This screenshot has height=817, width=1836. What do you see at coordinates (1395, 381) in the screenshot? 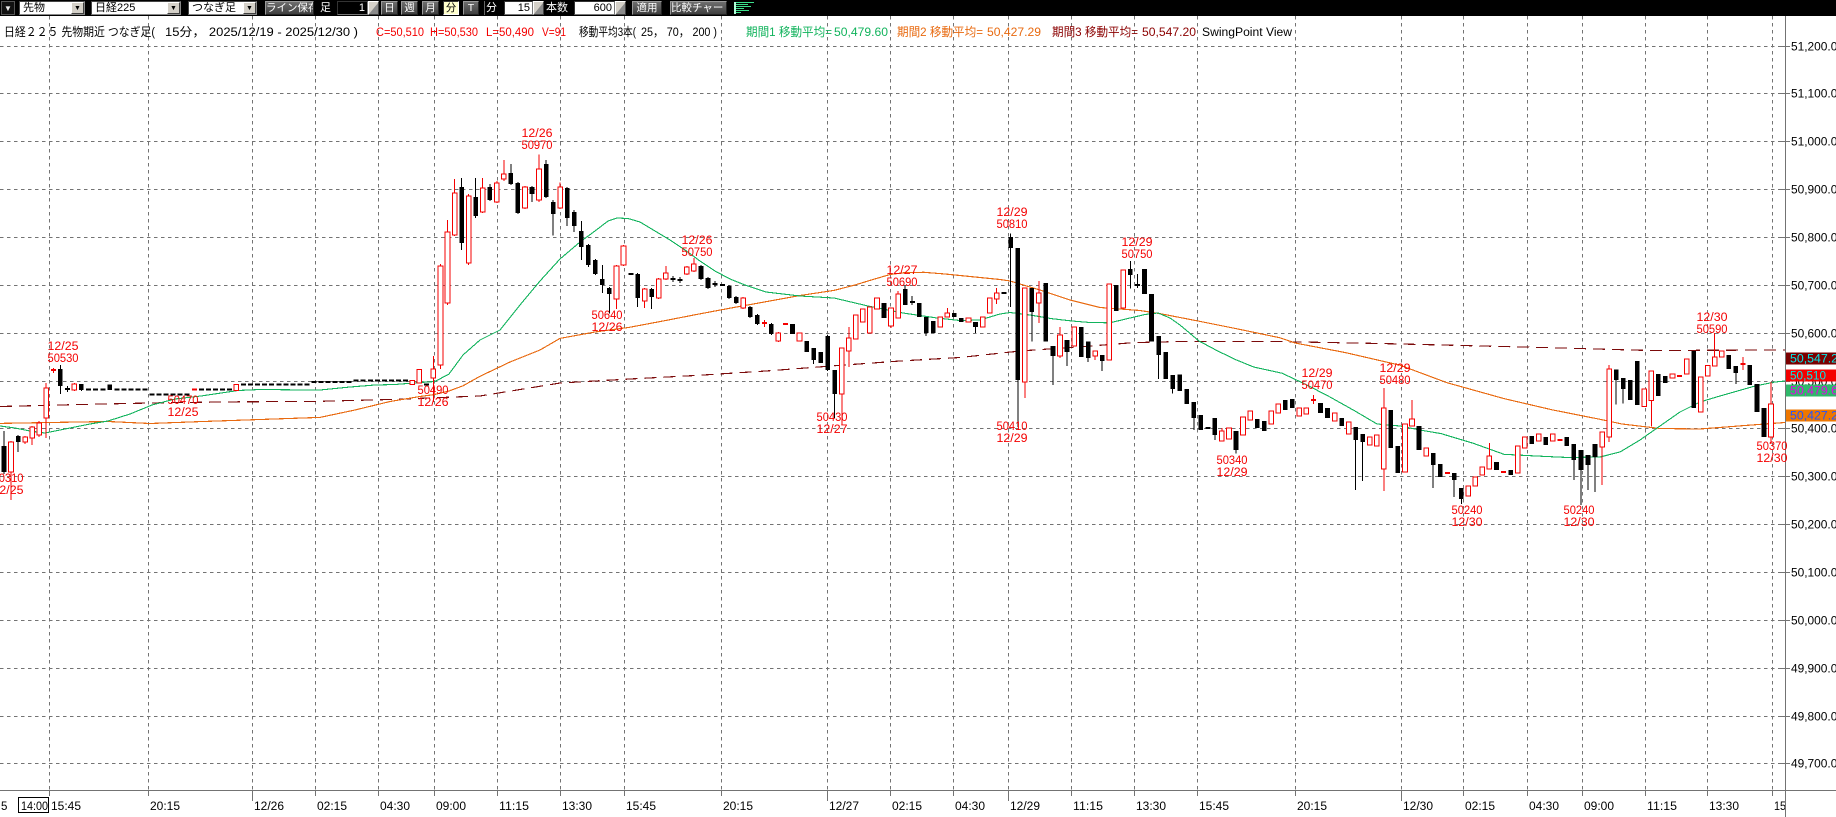
I see `svg-text: 50480` at bounding box center [1395, 381].